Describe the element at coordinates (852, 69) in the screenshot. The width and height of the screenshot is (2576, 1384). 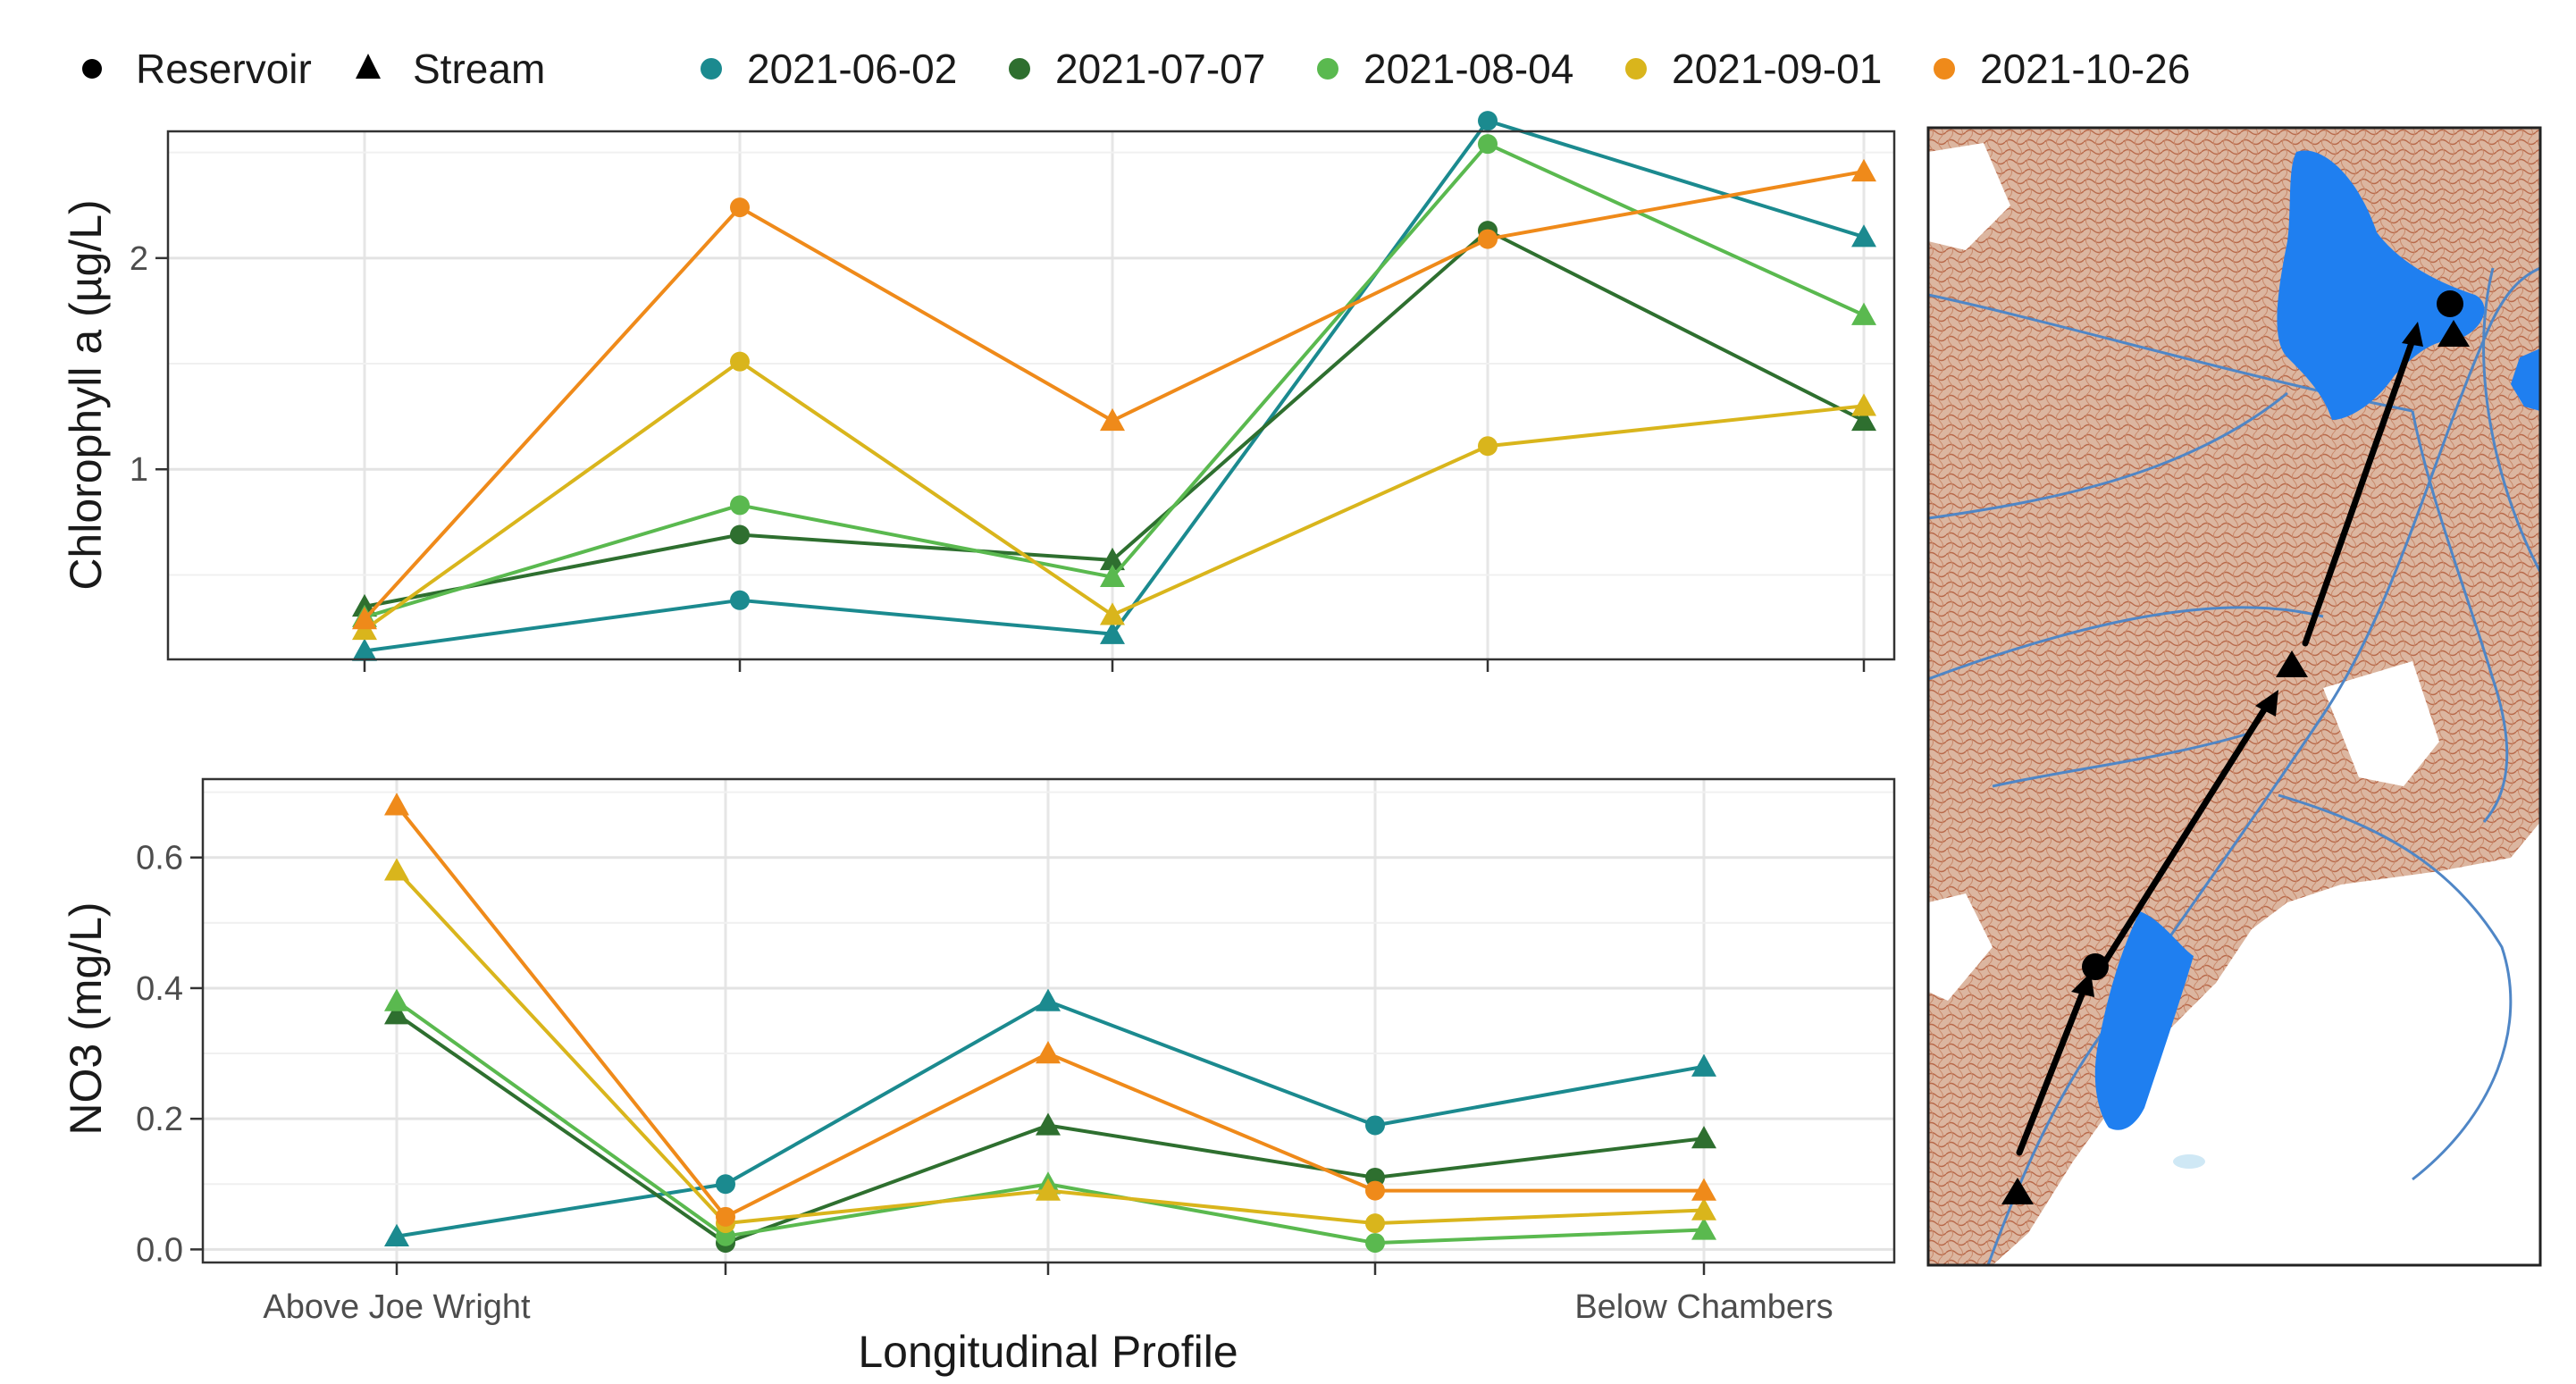
I see `legend-date-label-1: 2021-06-02` at that location.